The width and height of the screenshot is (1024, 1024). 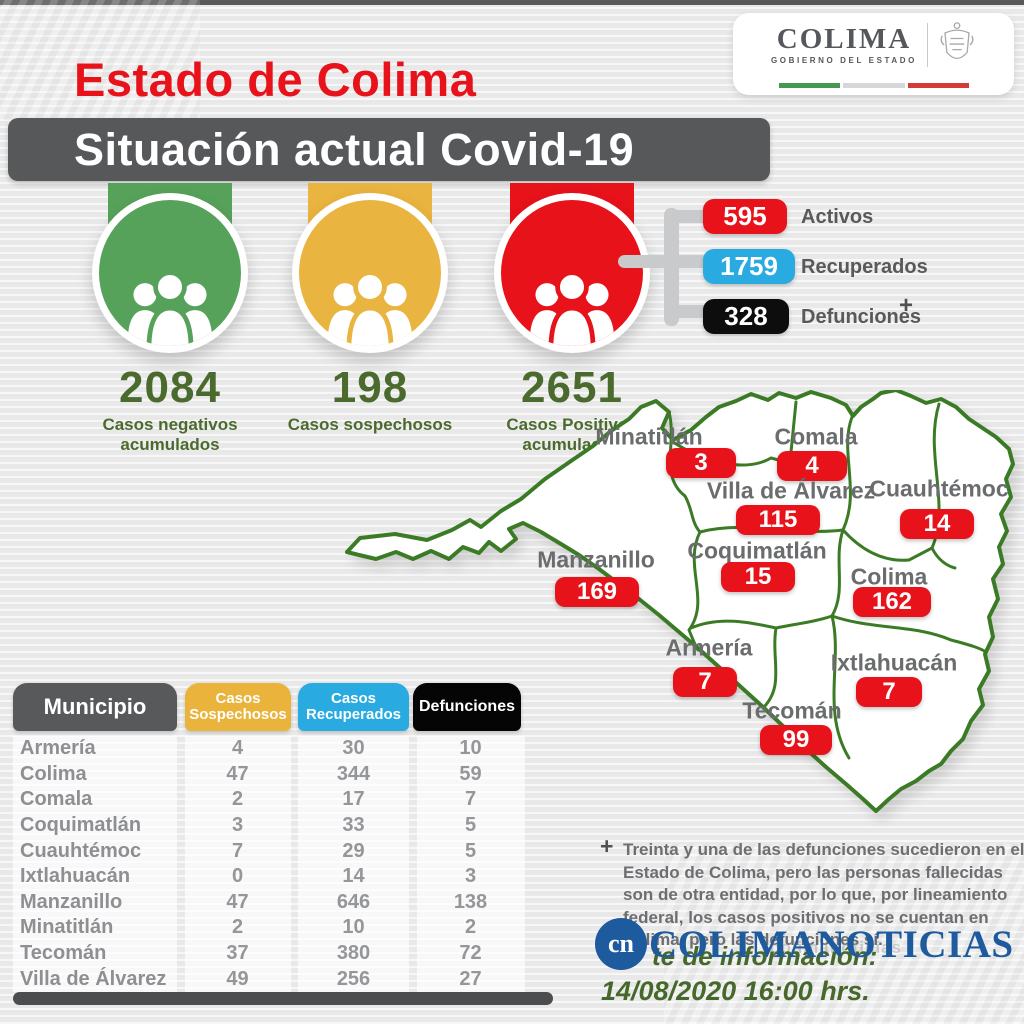 What do you see at coordinates (353, 851) in the screenshot?
I see `table-cell: 29` at bounding box center [353, 851].